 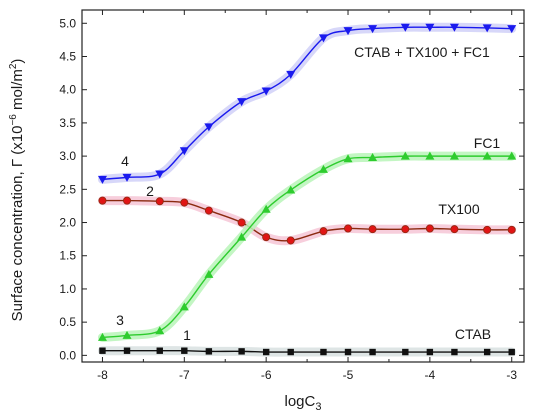 What do you see at coordinates (17, 91) in the screenshot?
I see `y-axis-title-unit: mol/m` at bounding box center [17, 91].